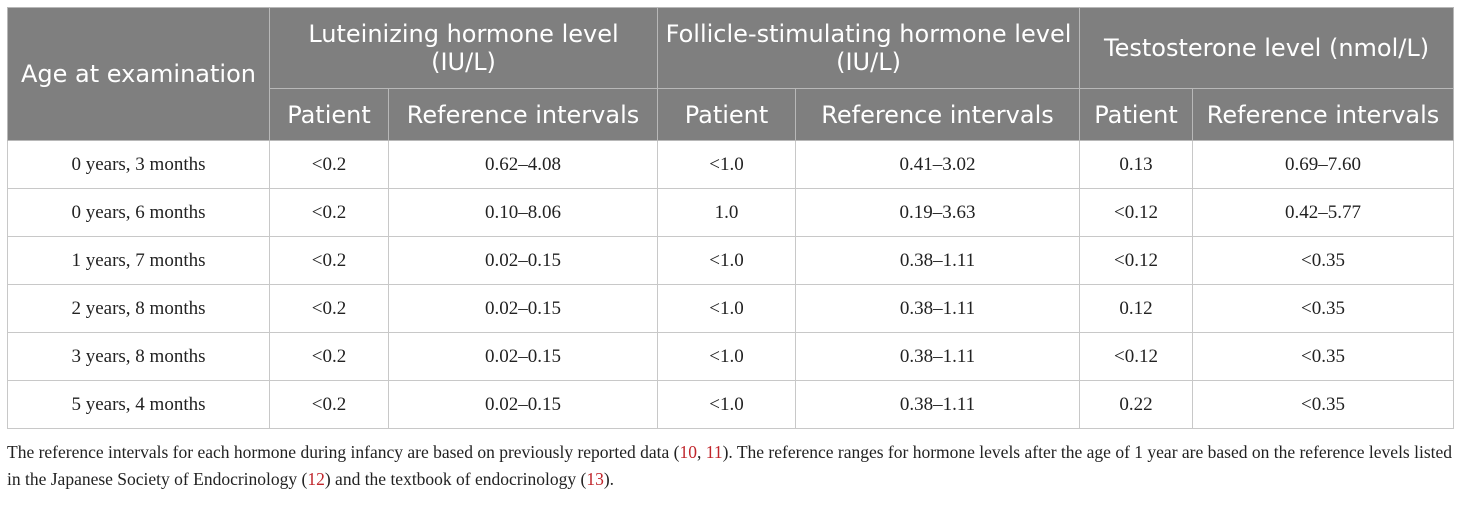 The height and width of the screenshot is (511, 1460). Describe the element at coordinates (727, 212) in the screenshot. I see `cell-fsh-patient: 1.0` at that location.